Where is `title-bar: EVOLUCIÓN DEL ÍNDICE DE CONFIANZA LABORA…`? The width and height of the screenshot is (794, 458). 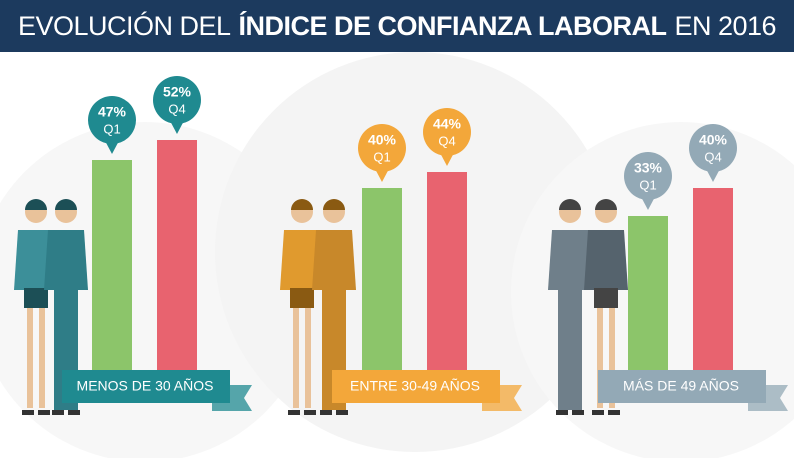 title-bar: EVOLUCIÓN DEL ÍNDICE DE CONFIANZA LABORA… is located at coordinates (397, 26).